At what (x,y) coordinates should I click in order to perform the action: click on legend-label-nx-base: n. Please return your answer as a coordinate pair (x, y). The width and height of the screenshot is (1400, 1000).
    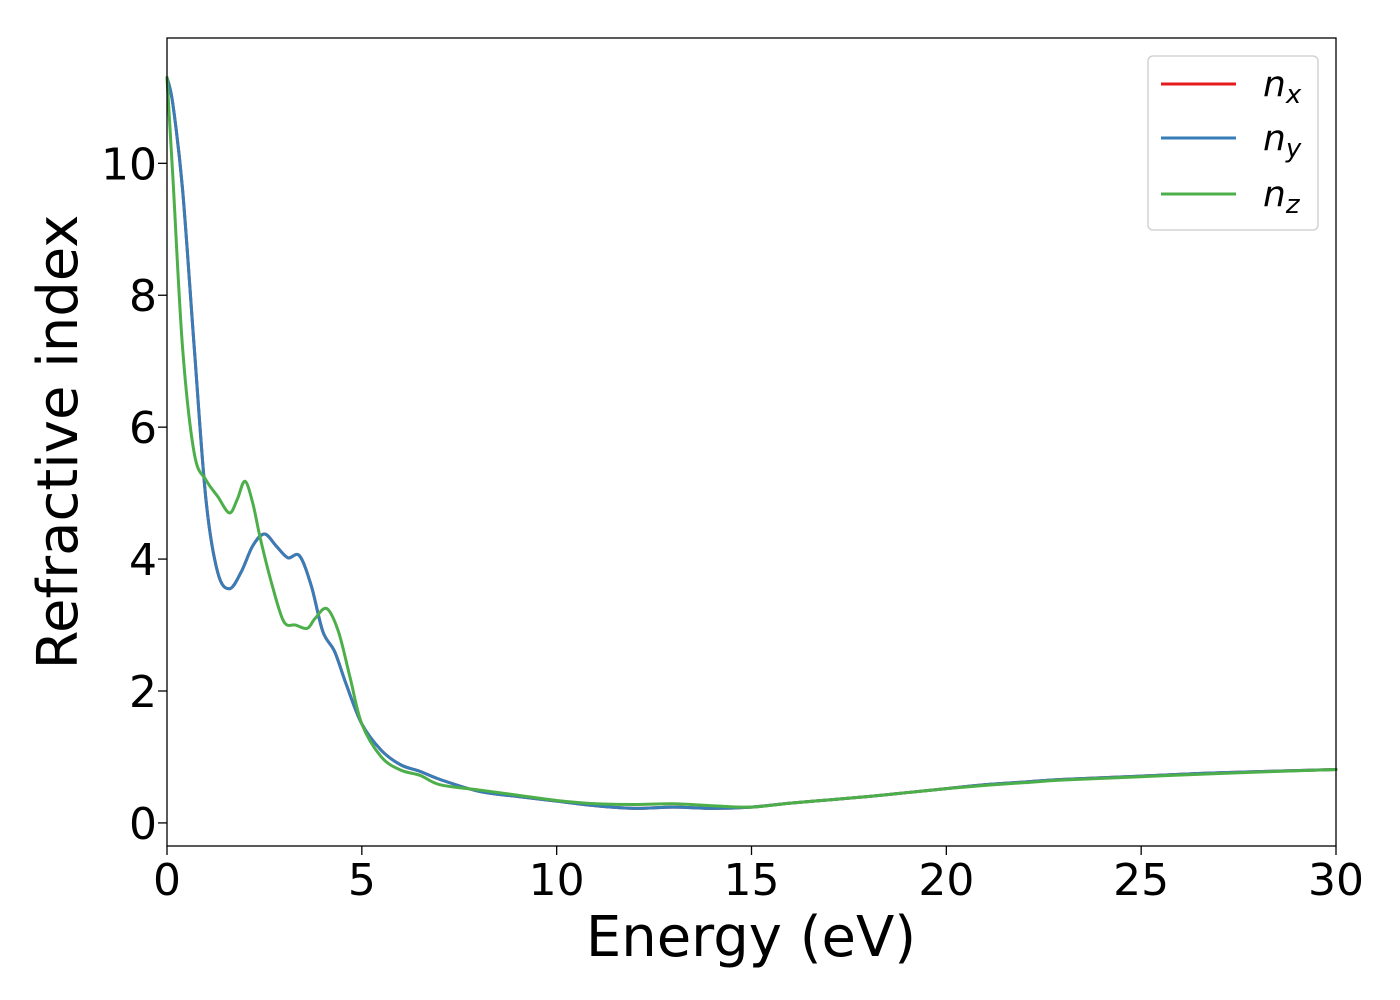
    Looking at the image, I should click on (1274, 84).